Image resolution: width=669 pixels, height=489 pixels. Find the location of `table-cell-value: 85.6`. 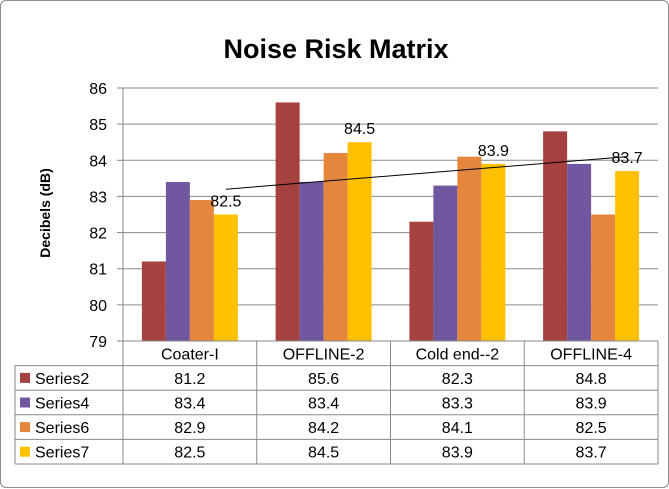

table-cell-value: 85.6 is located at coordinates (323, 379).